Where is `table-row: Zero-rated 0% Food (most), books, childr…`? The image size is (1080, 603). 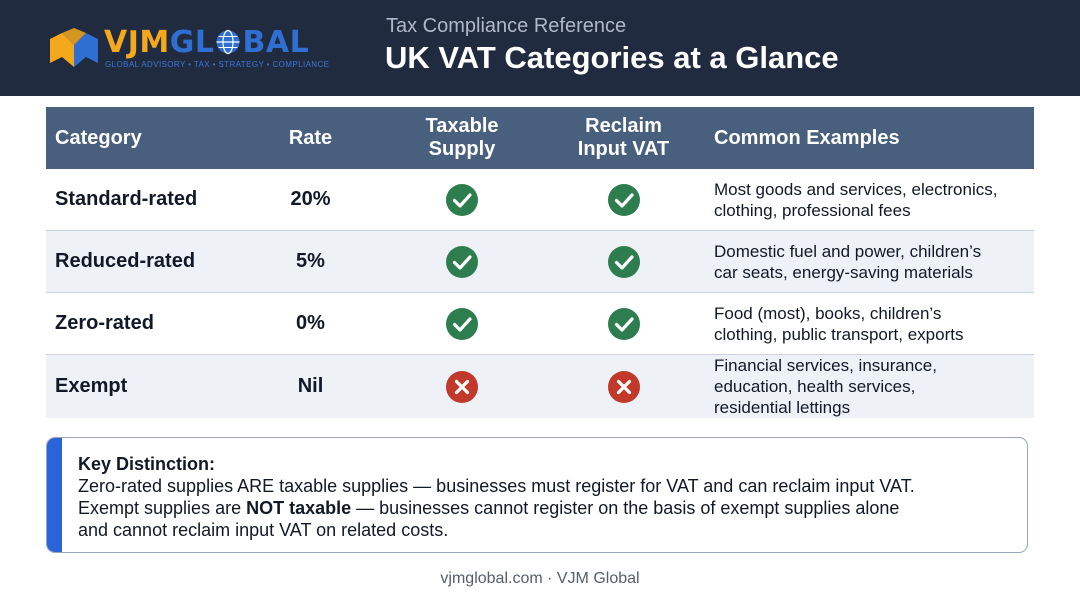
table-row: Zero-rated 0% Food (most), books, childr… is located at coordinates (540, 323).